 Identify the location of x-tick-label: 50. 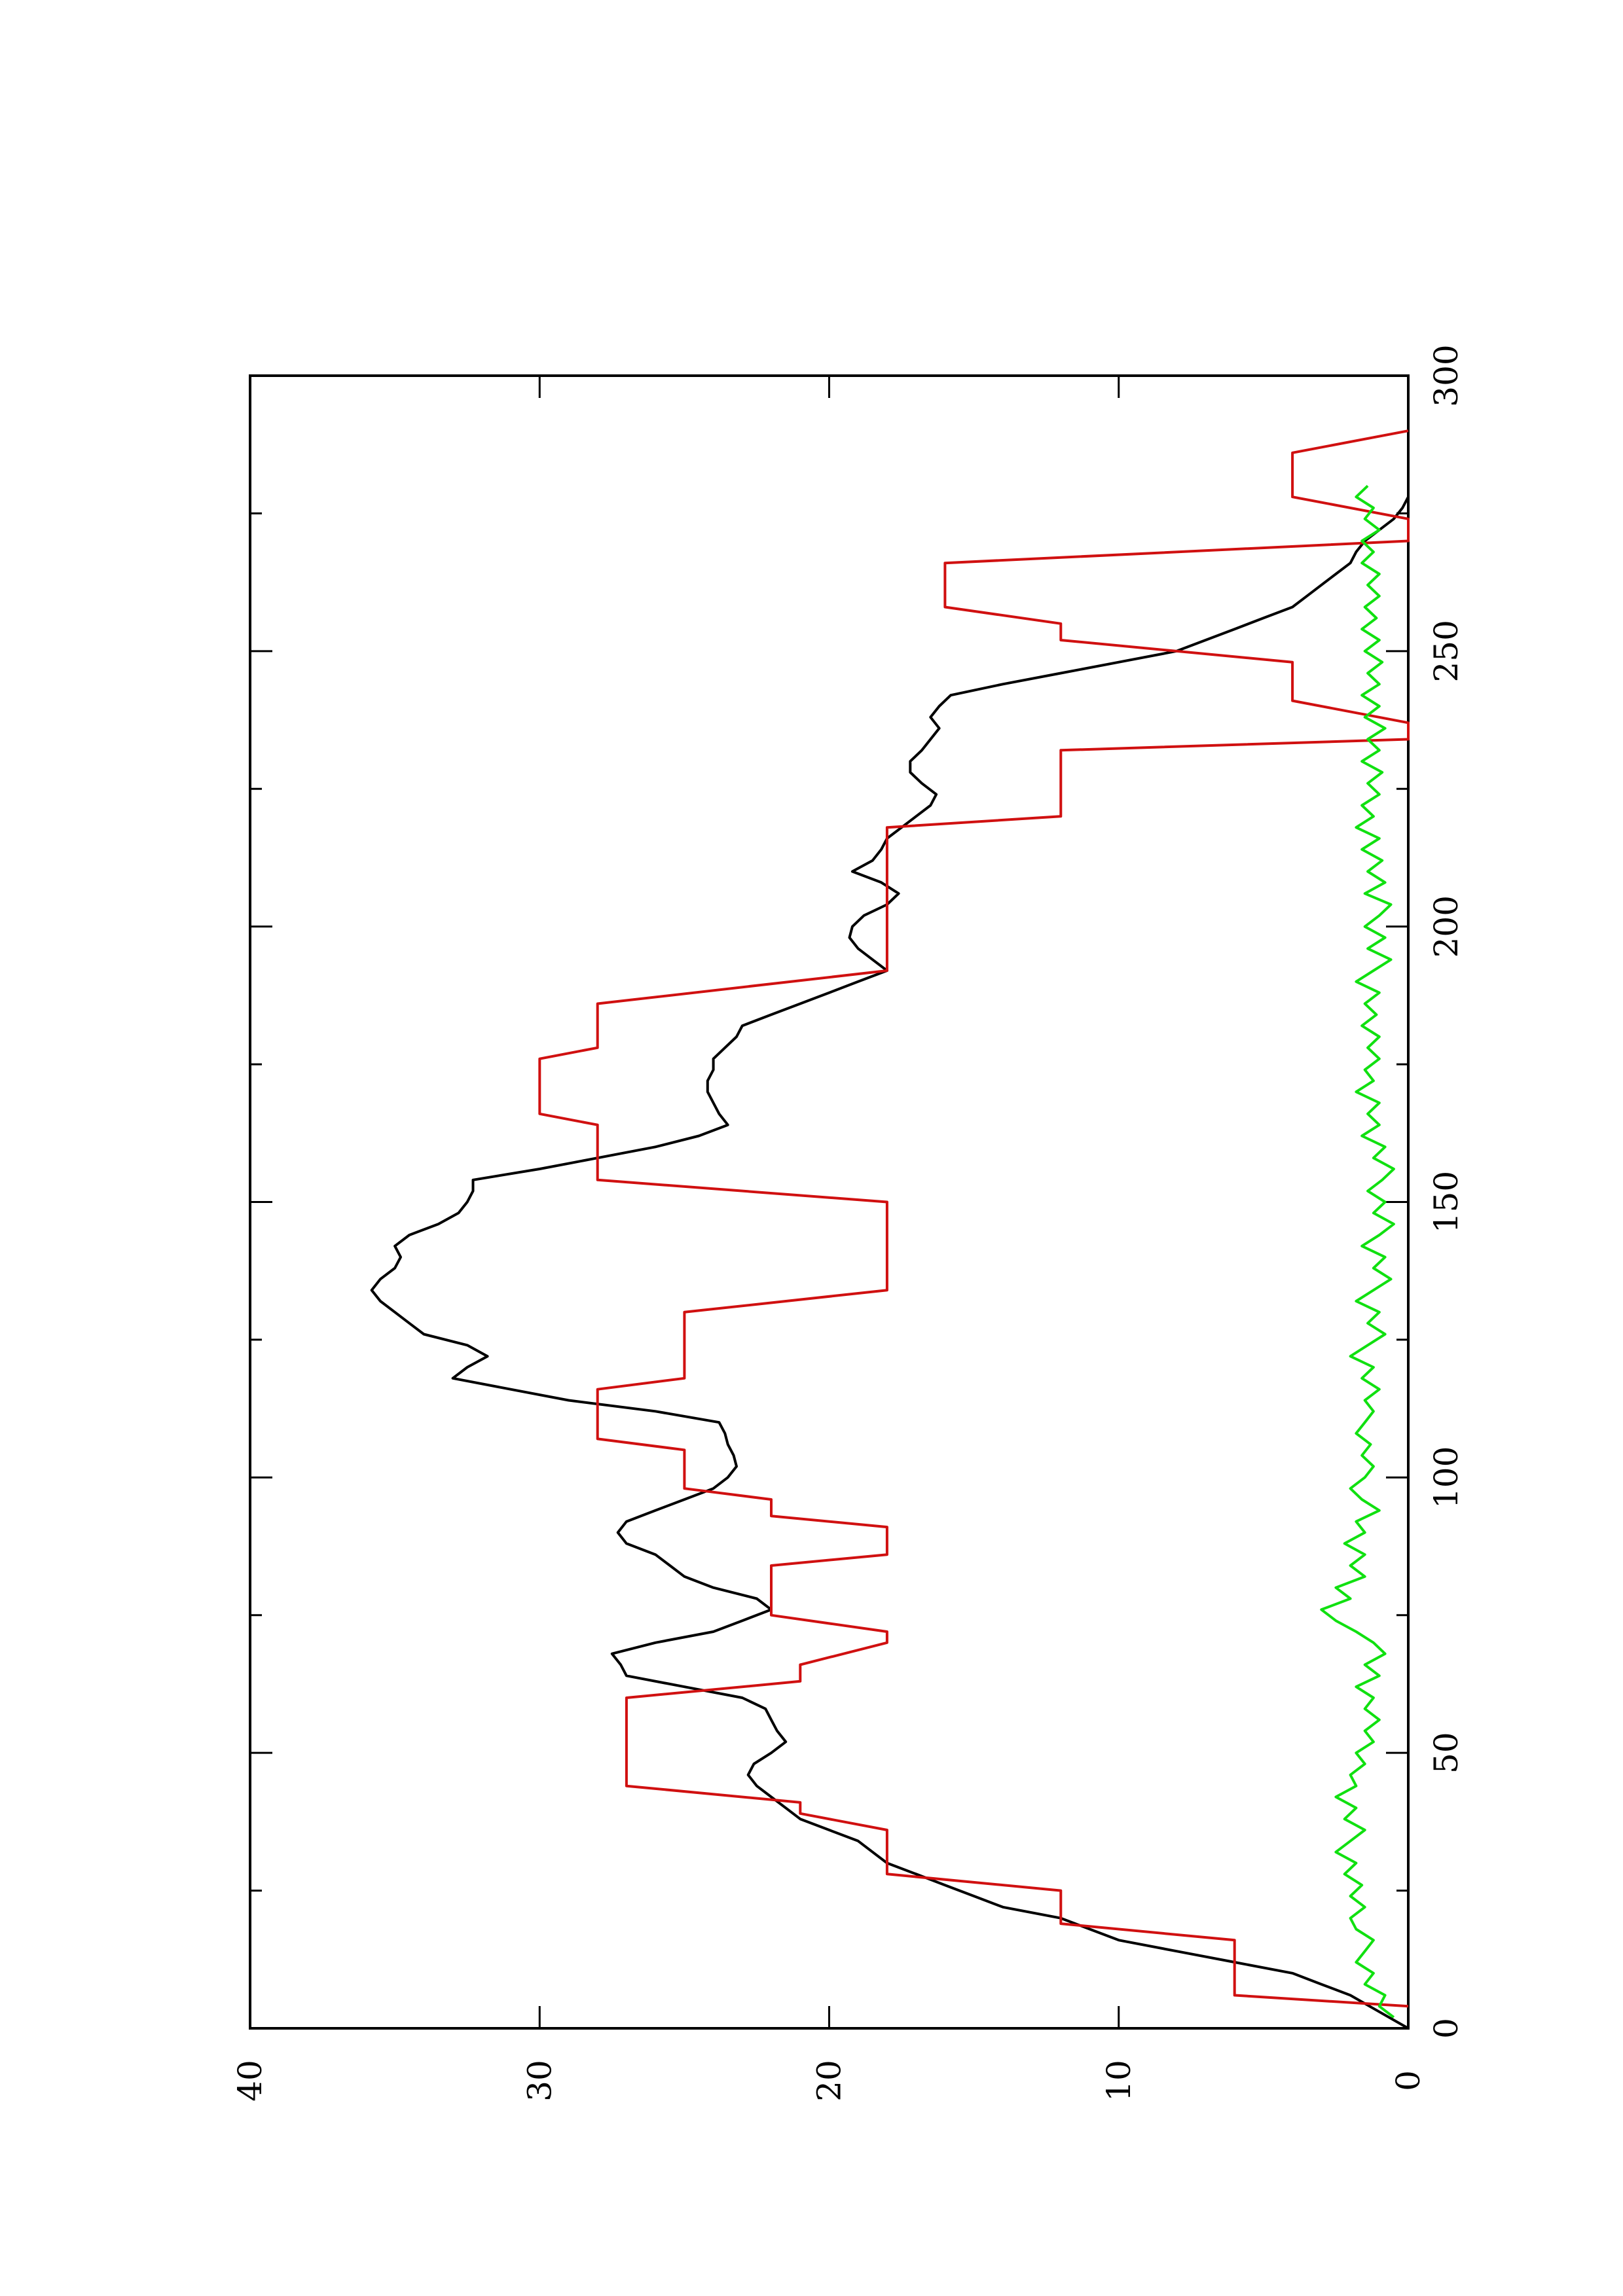
(1446, 1753).